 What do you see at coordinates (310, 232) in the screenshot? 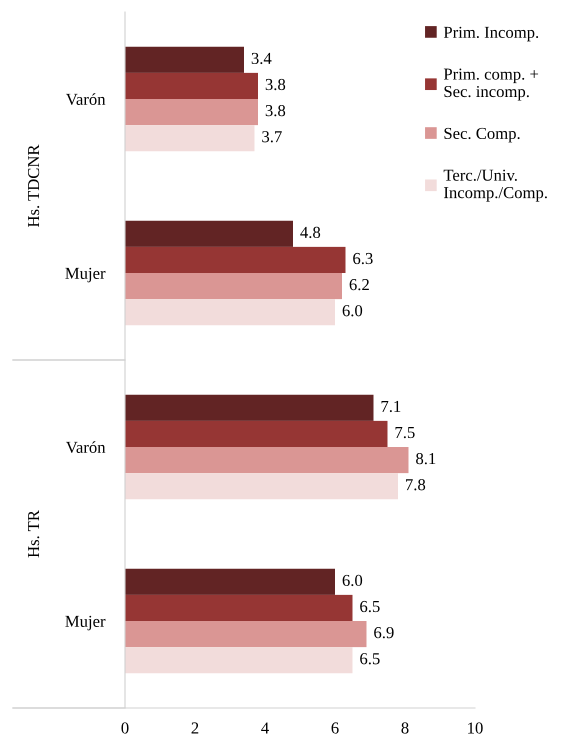
I see `data-label: 4.8` at bounding box center [310, 232].